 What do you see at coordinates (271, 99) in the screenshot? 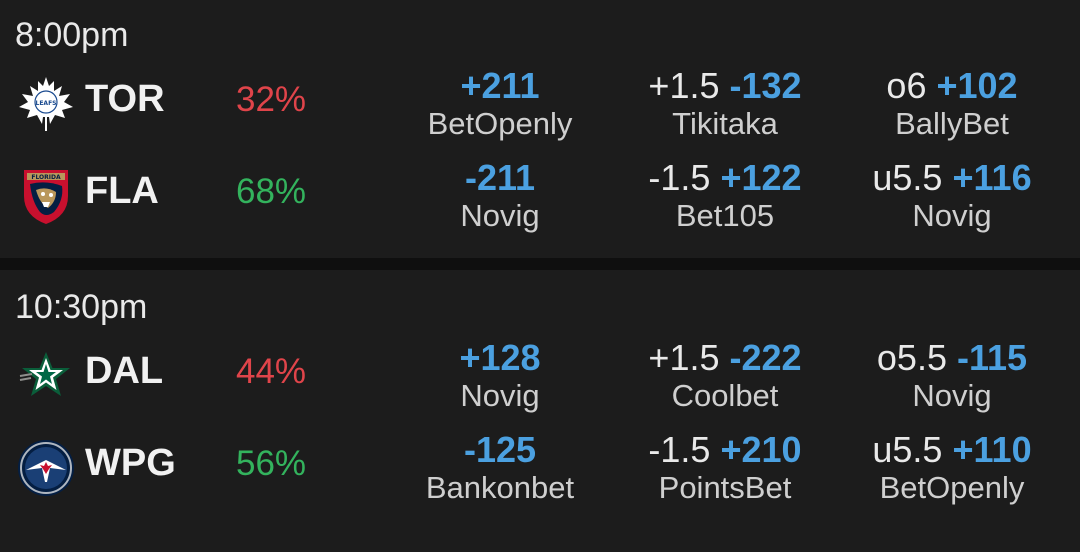
I see `win-probability: 32%` at bounding box center [271, 99].